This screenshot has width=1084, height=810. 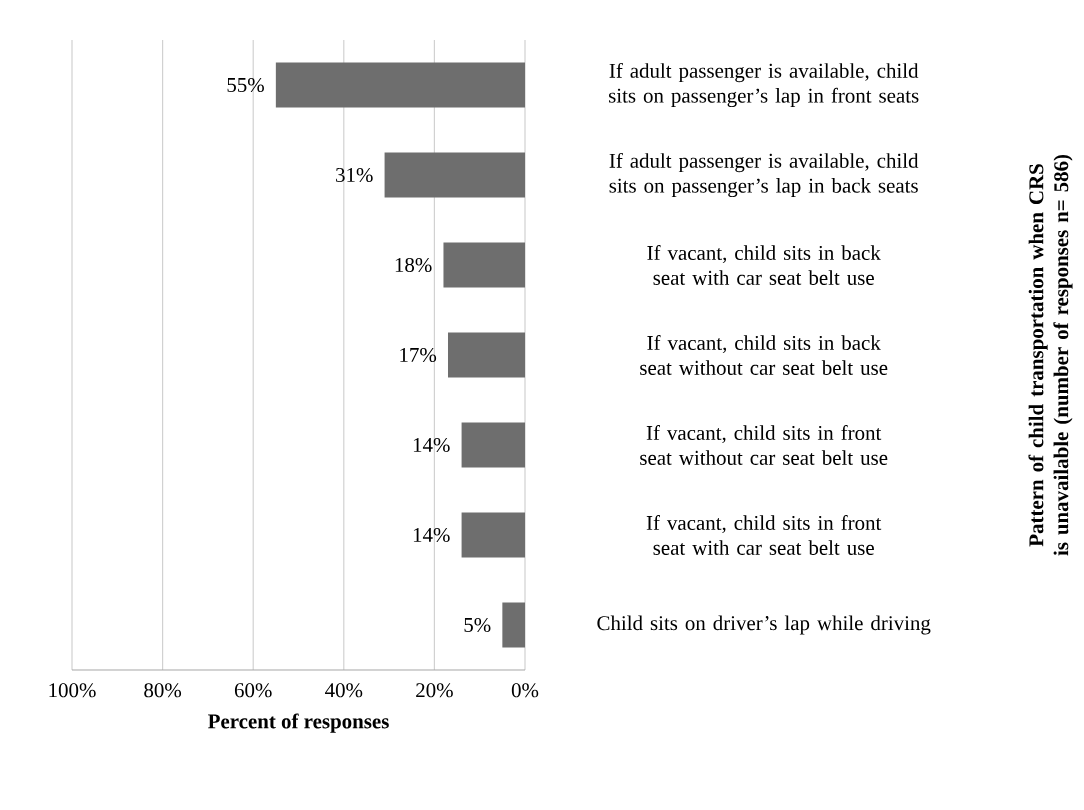 I want to click on data-label: 31%, so click(x=354, y=175).